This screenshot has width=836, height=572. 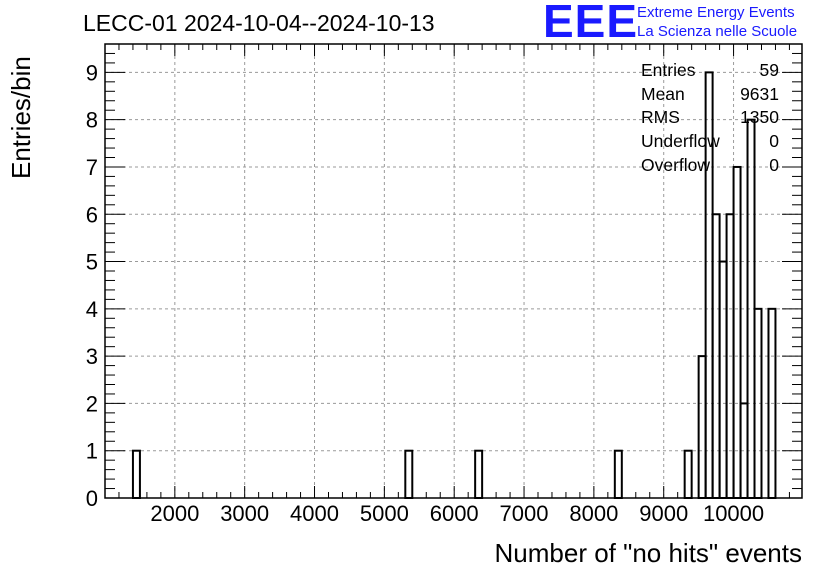 I want to click on y-tick-label: 1, so click(x=92, y=451).